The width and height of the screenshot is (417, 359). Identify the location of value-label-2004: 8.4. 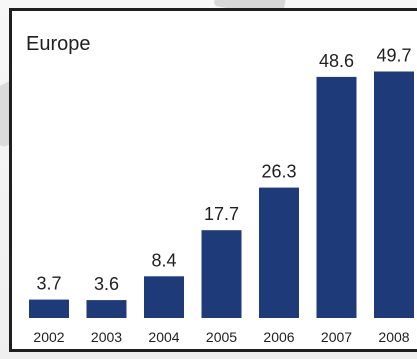
(163, 260).